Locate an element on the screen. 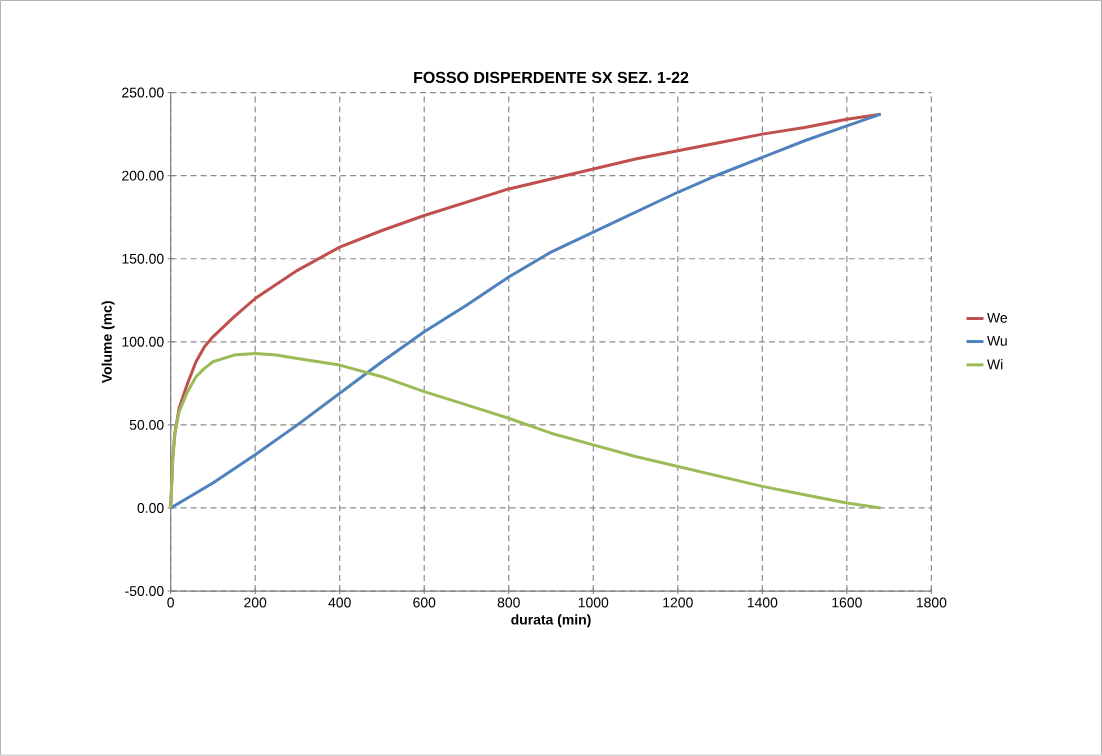 The image size is (1102, 756). y-tick-label: 50.00 is located at coordinates (146, 425).